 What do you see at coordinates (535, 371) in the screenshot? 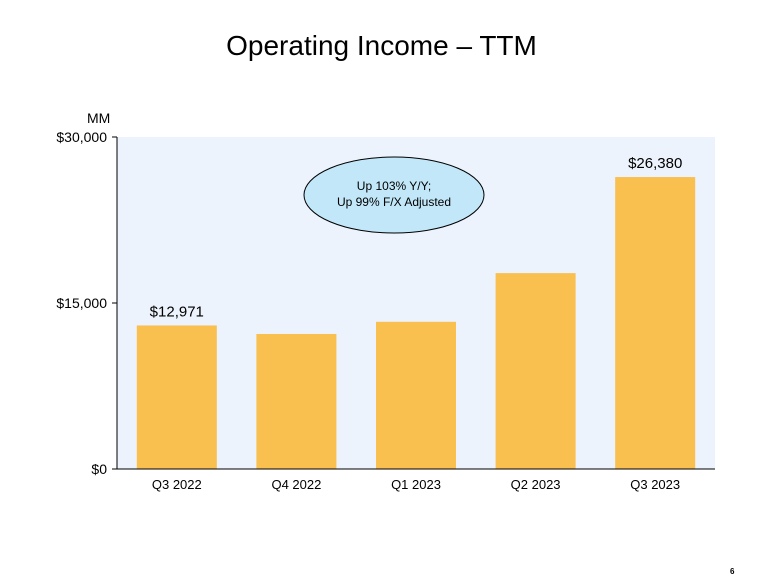
I see `bar-q2-2023` at bounding box center [535, 371].